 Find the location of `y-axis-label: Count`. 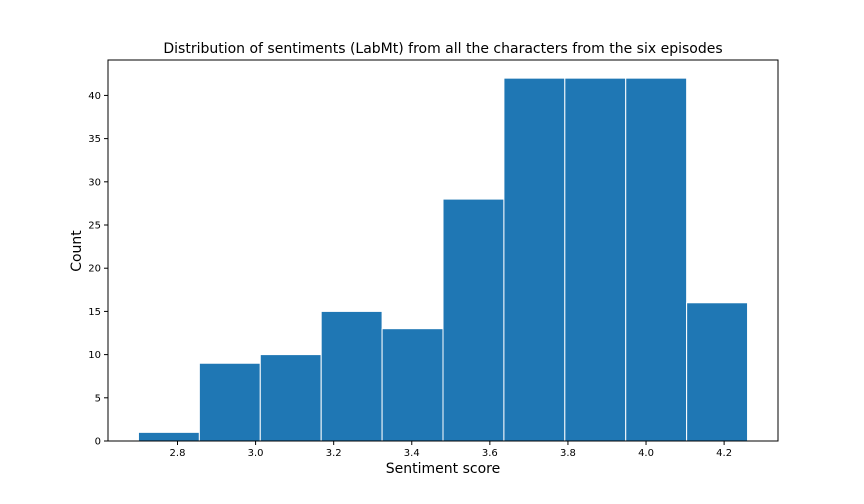

y-axis-label: Count is located at coordinates (77, 251).